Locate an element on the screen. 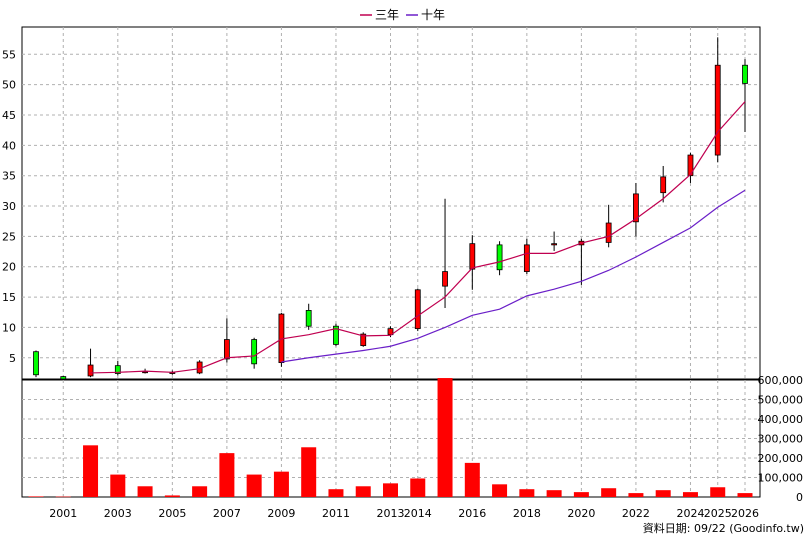  x-tick-label: 2005 is located at coordinates (172, 513).